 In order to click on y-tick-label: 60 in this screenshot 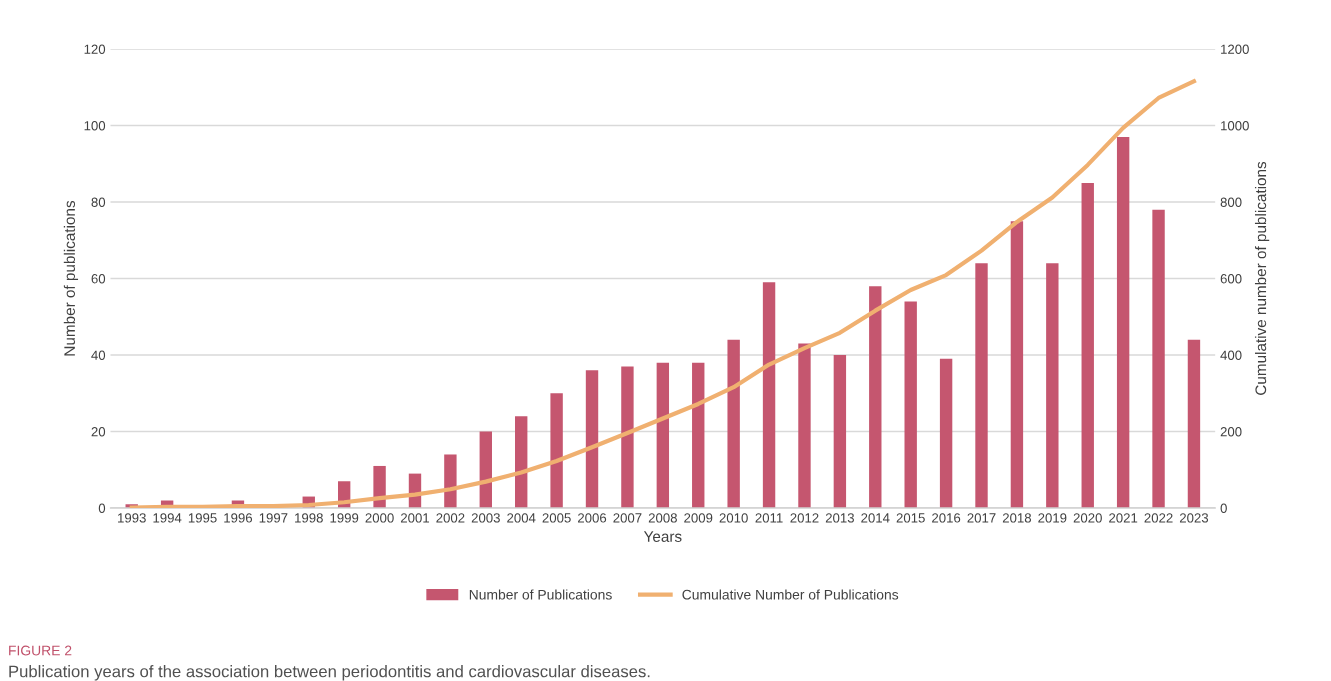, I will do `click(98, 279)`.